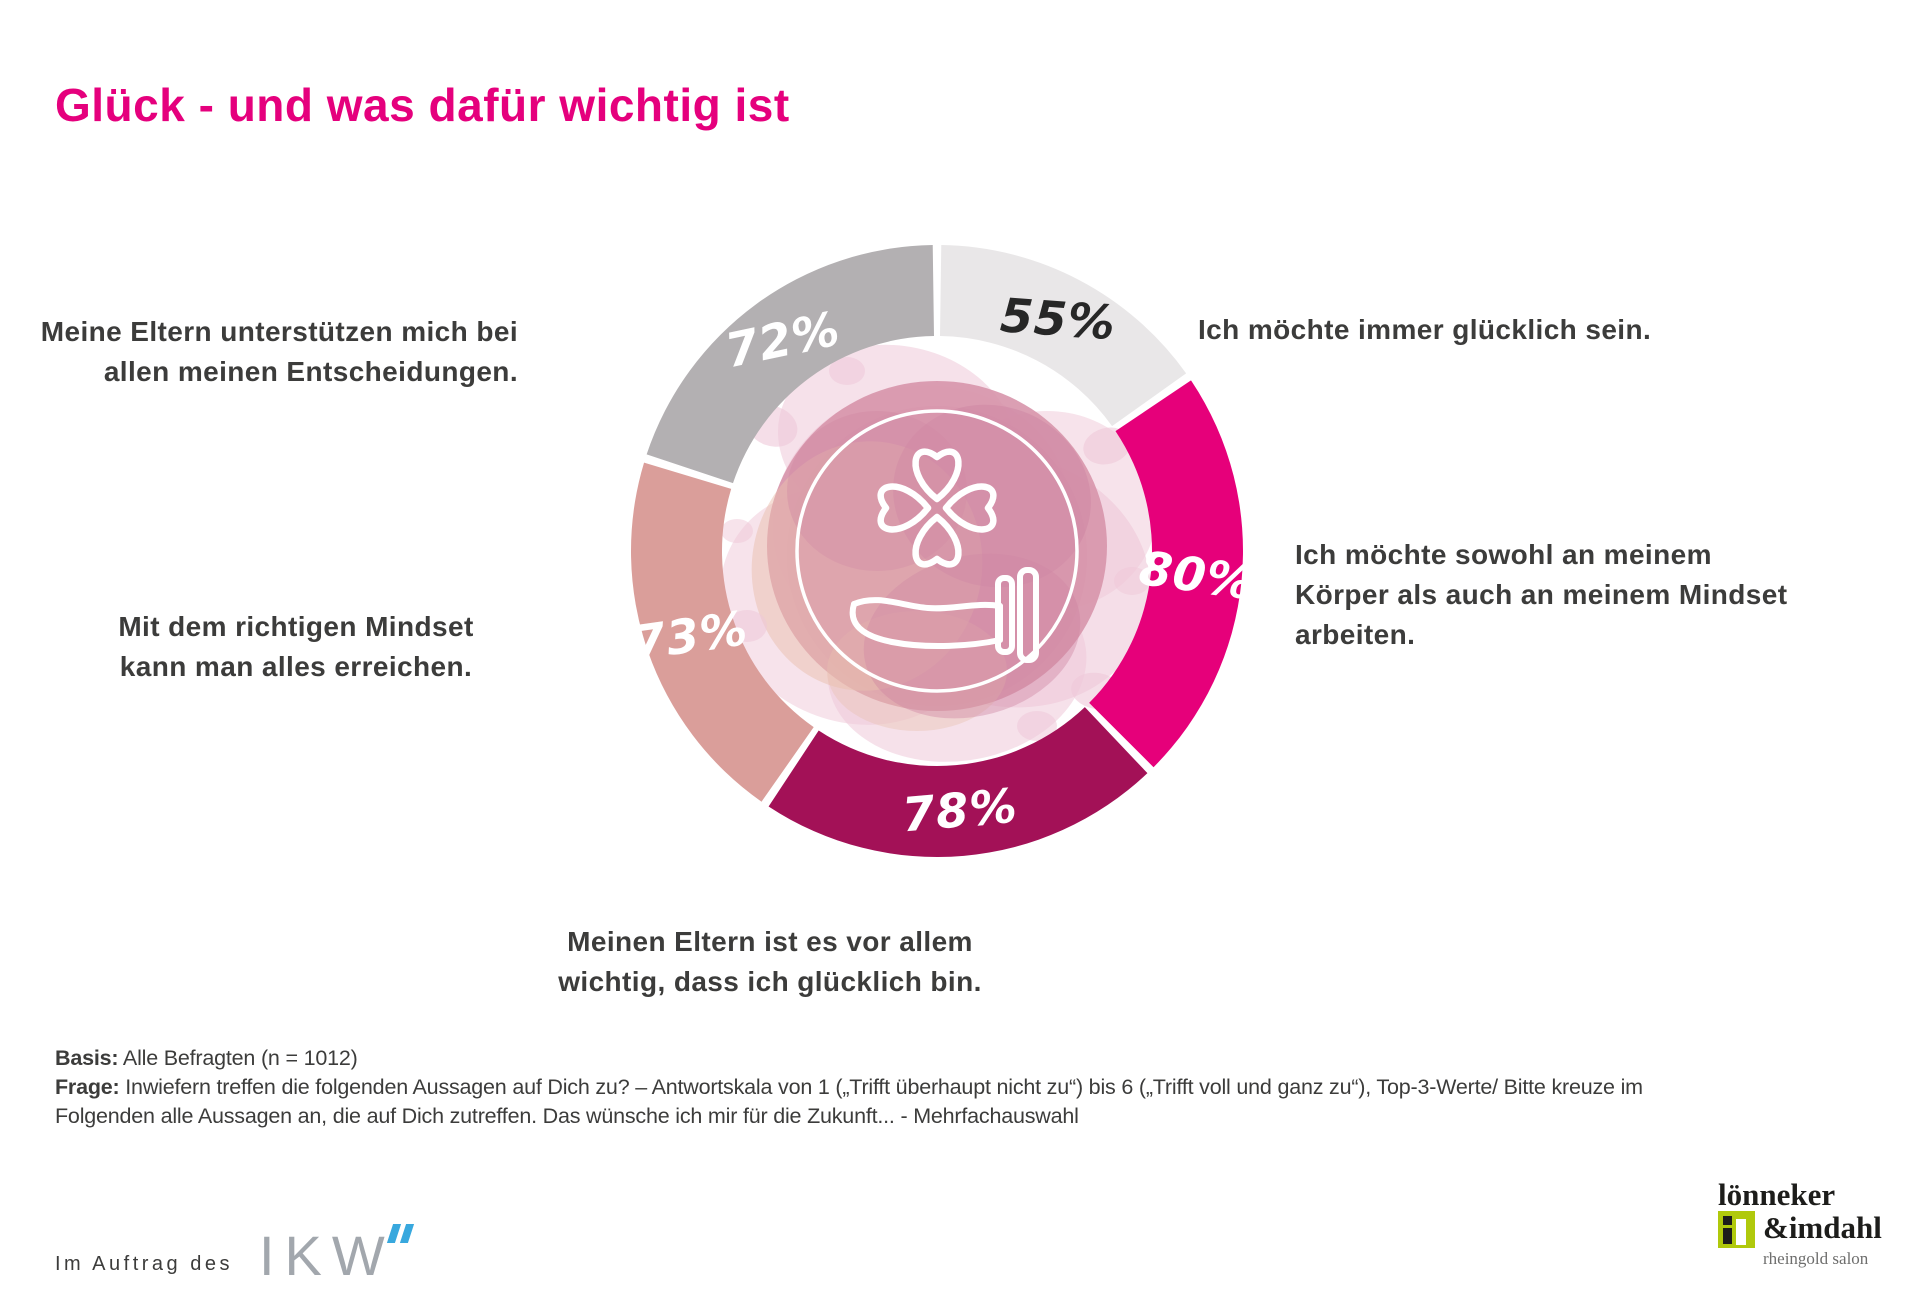 This screenshot has width=1920, height=1304. I want to click on donut-segments, so click(937, 551).